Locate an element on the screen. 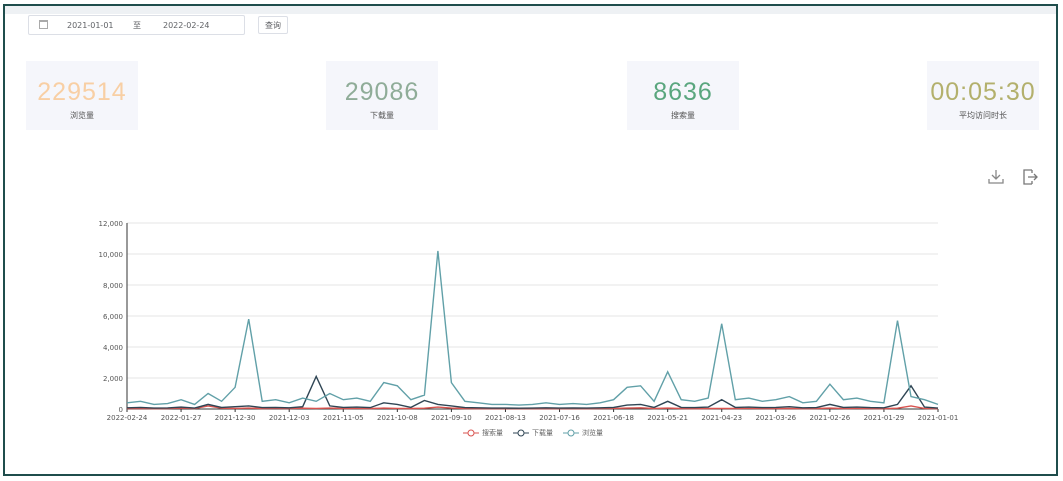  stat-label: 浏览量 is located at coordinates (82, 115).